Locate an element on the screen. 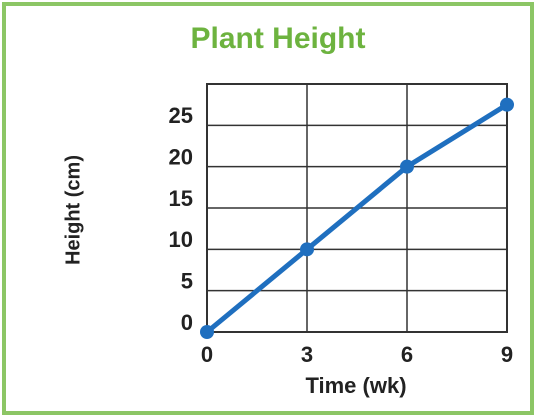  y-tick-label: 10 is located at coordinates (181, 239).